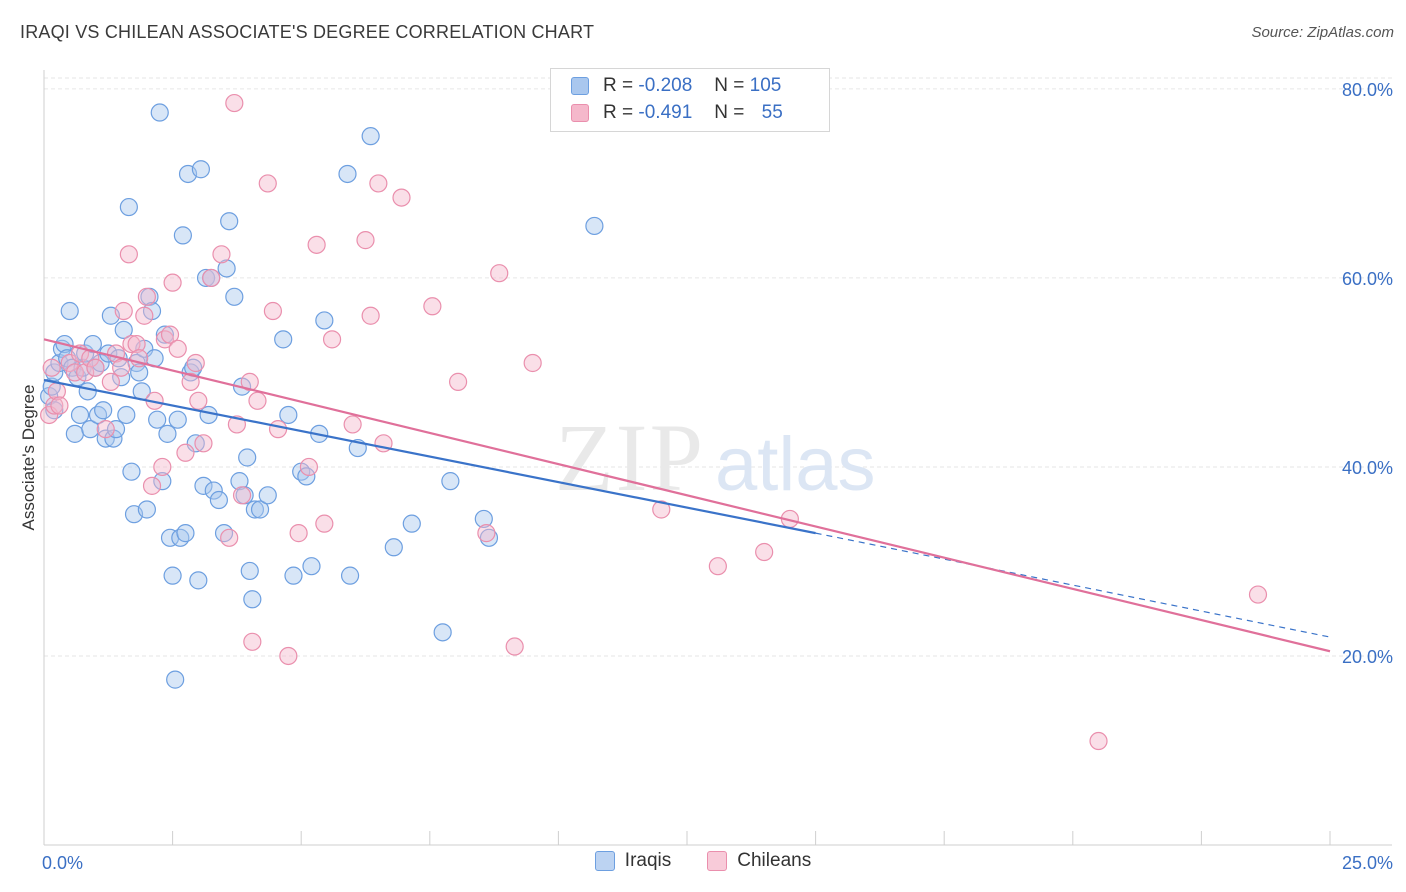  What do you see at coordinates (665, 85) in the screenshot?
I see `r-value-iraqis: -0.208` at bounding box center [665, 85].